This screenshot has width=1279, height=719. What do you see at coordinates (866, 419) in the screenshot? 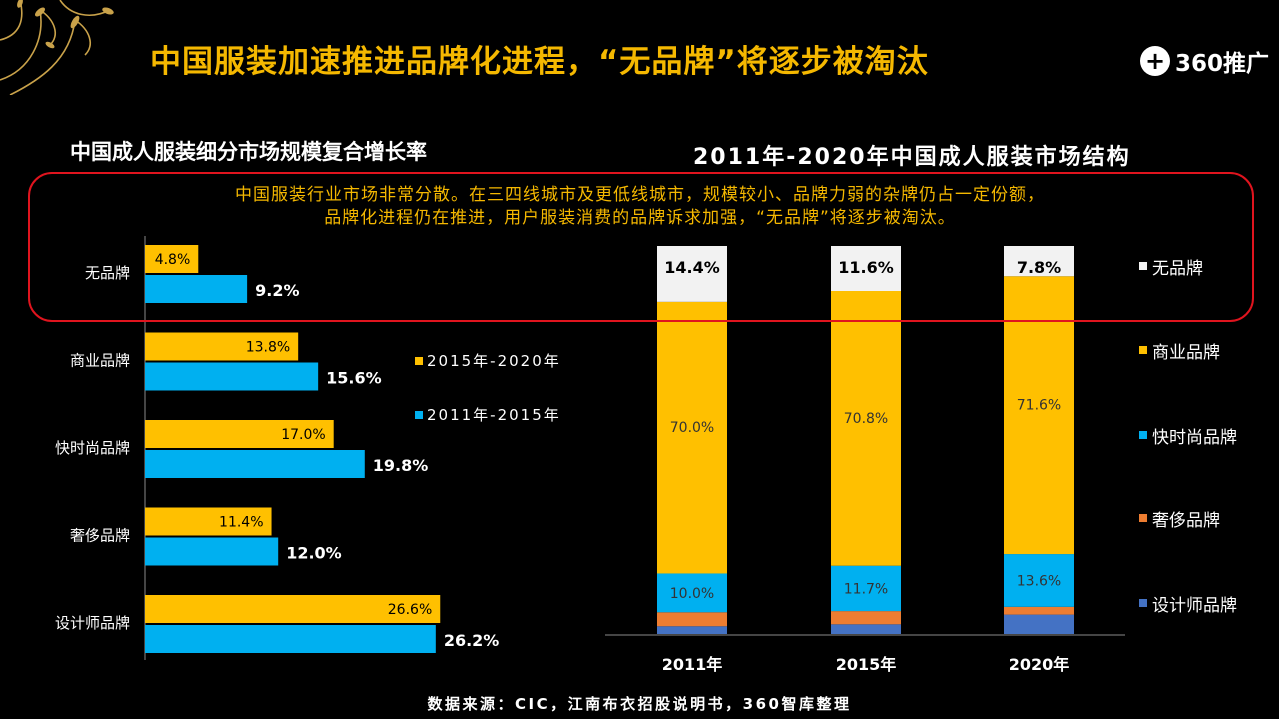
I see `data-label: 70.8%` at bounding box center [866, 419].